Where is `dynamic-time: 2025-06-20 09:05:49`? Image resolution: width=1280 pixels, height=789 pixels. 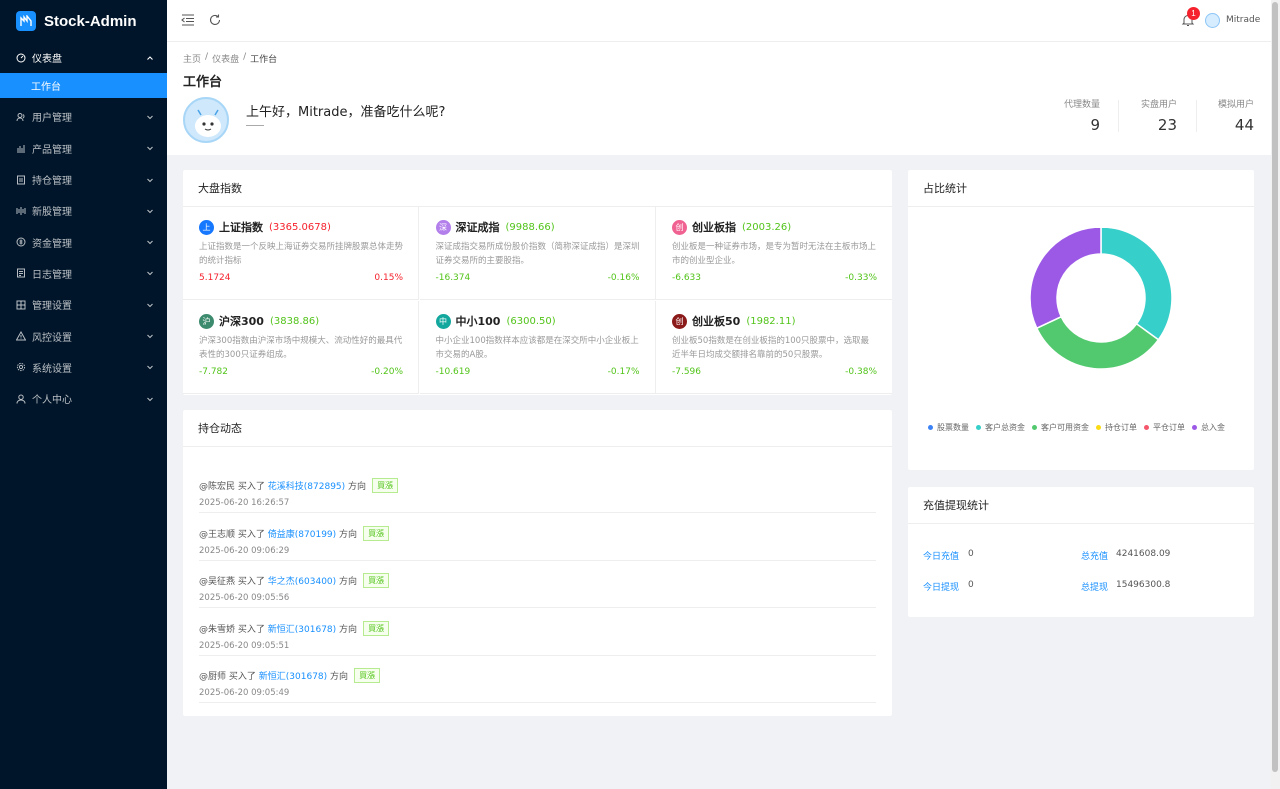 dynamic-time: 2025-06-20 09:05:49 is located at coordinates (244, 693).